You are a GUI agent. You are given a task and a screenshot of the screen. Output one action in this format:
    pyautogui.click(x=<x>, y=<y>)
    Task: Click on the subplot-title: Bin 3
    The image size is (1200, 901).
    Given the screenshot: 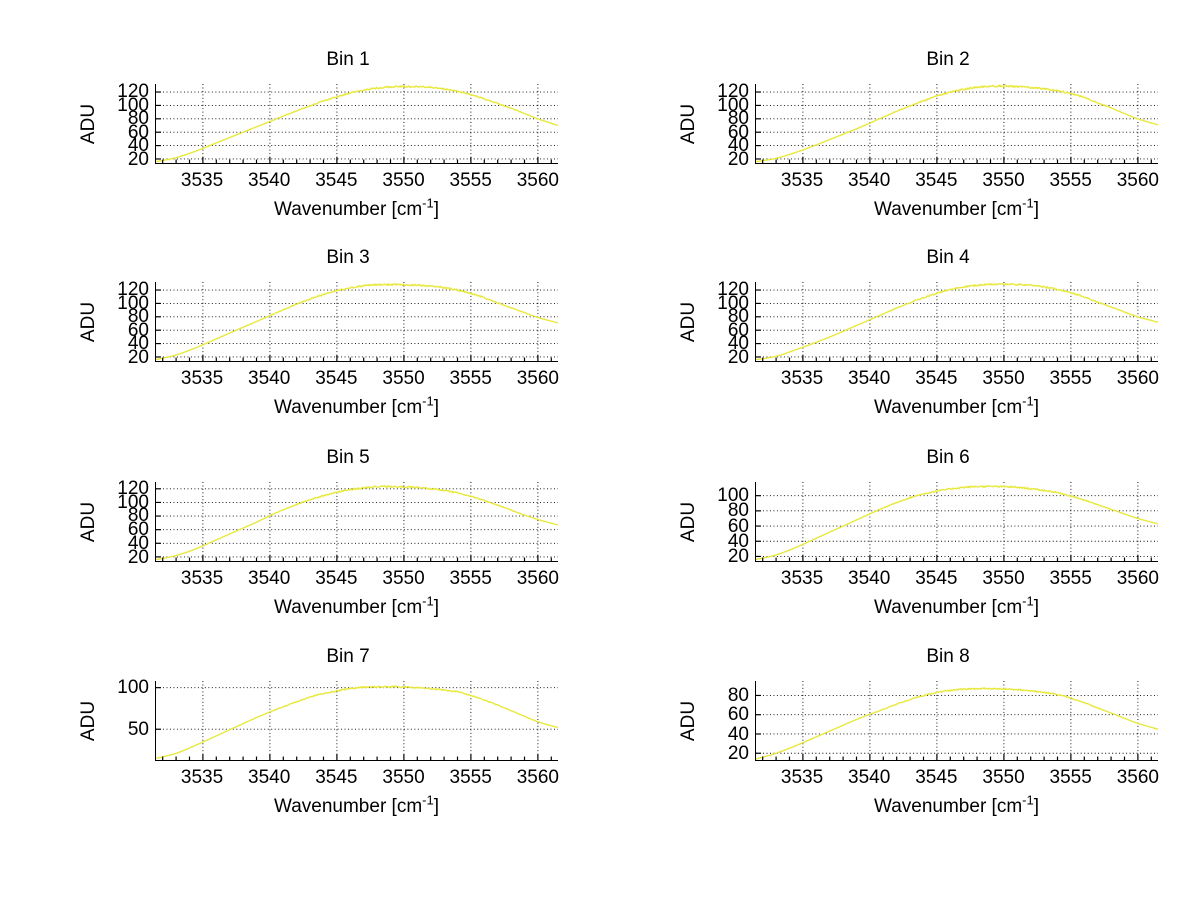 What is the action you would take?
    pyautogui.click(x=348, y=257)
    